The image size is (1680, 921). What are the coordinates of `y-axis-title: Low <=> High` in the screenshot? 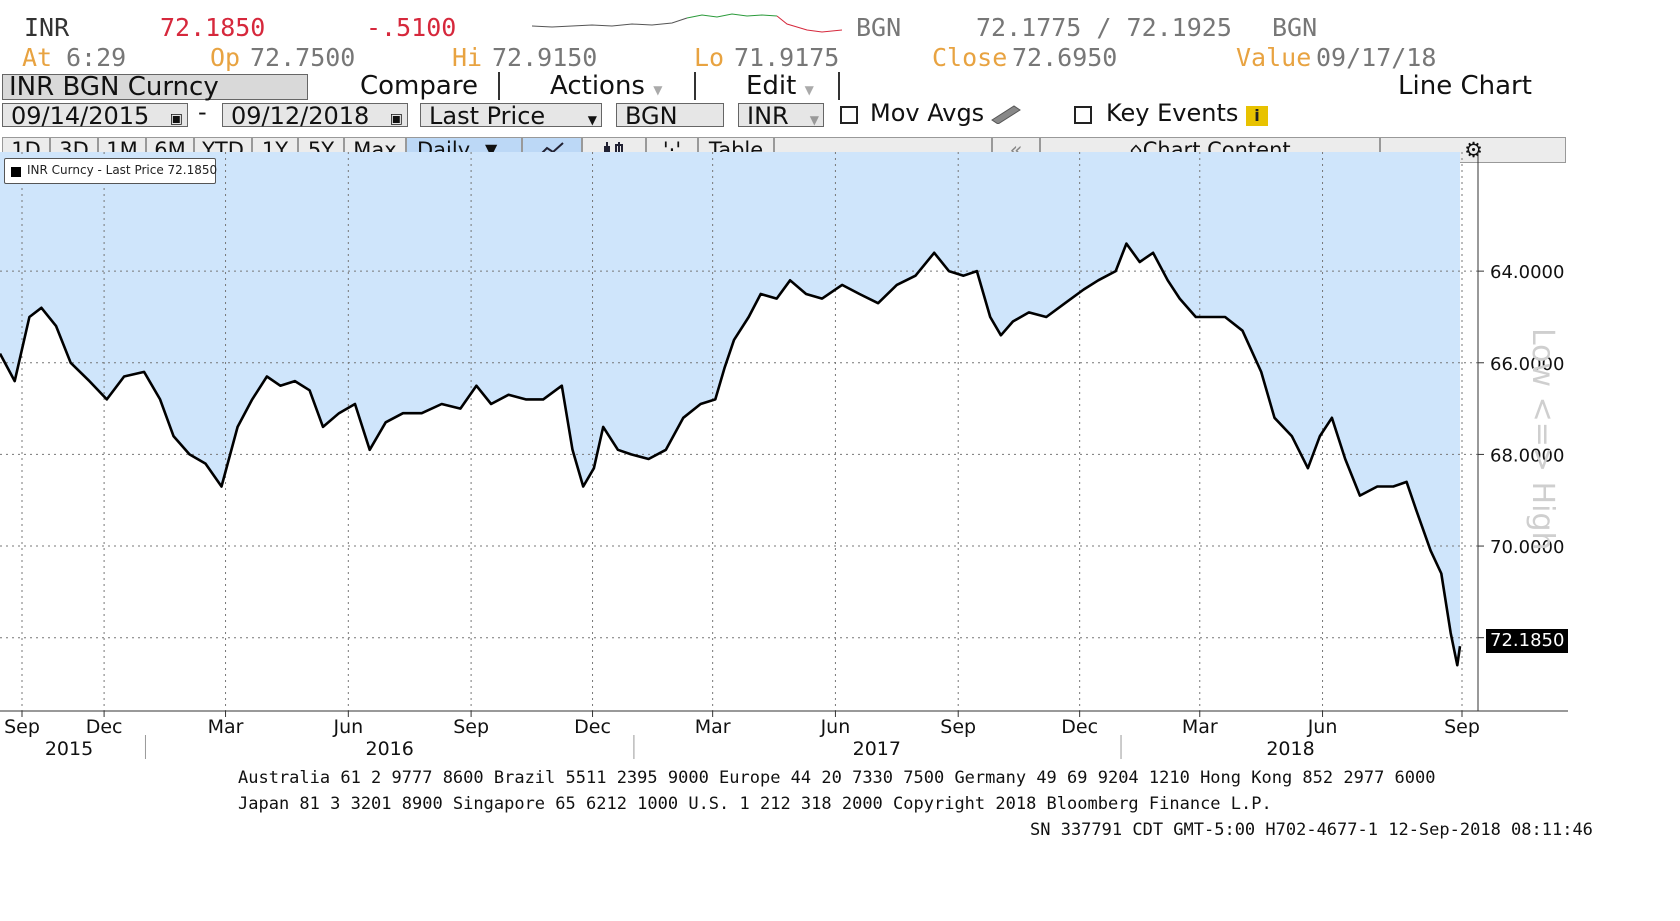 It's located at (1539, 439).